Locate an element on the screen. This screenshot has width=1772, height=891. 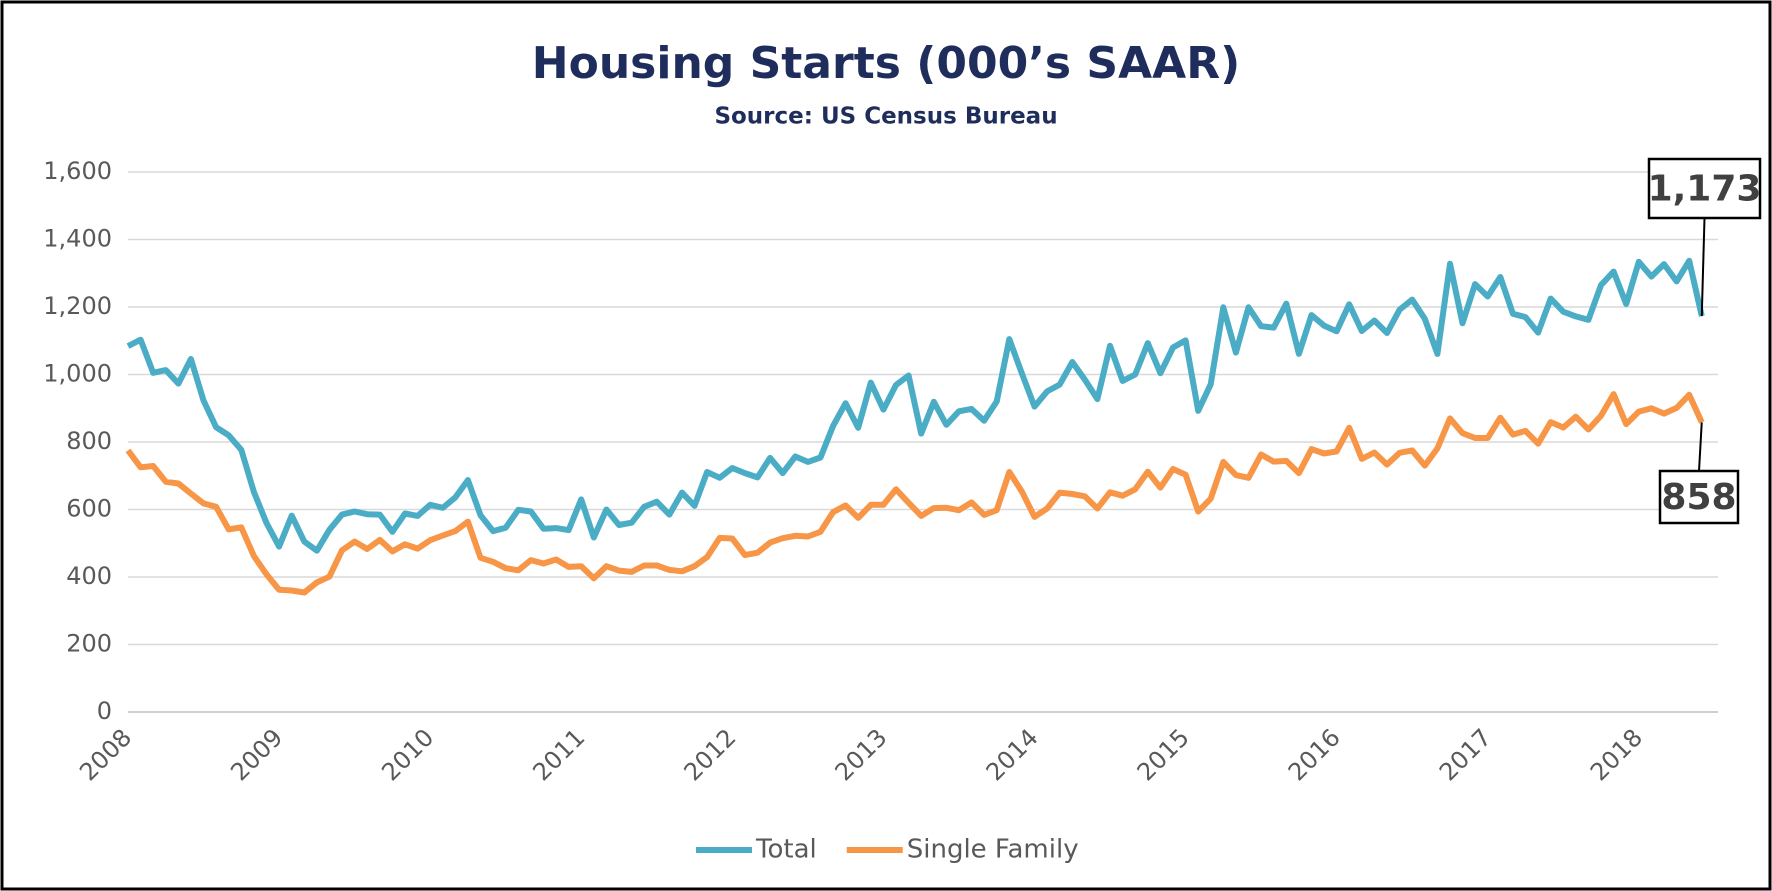
y-tick-label: 1,000 is located at coordinates (77, 374).